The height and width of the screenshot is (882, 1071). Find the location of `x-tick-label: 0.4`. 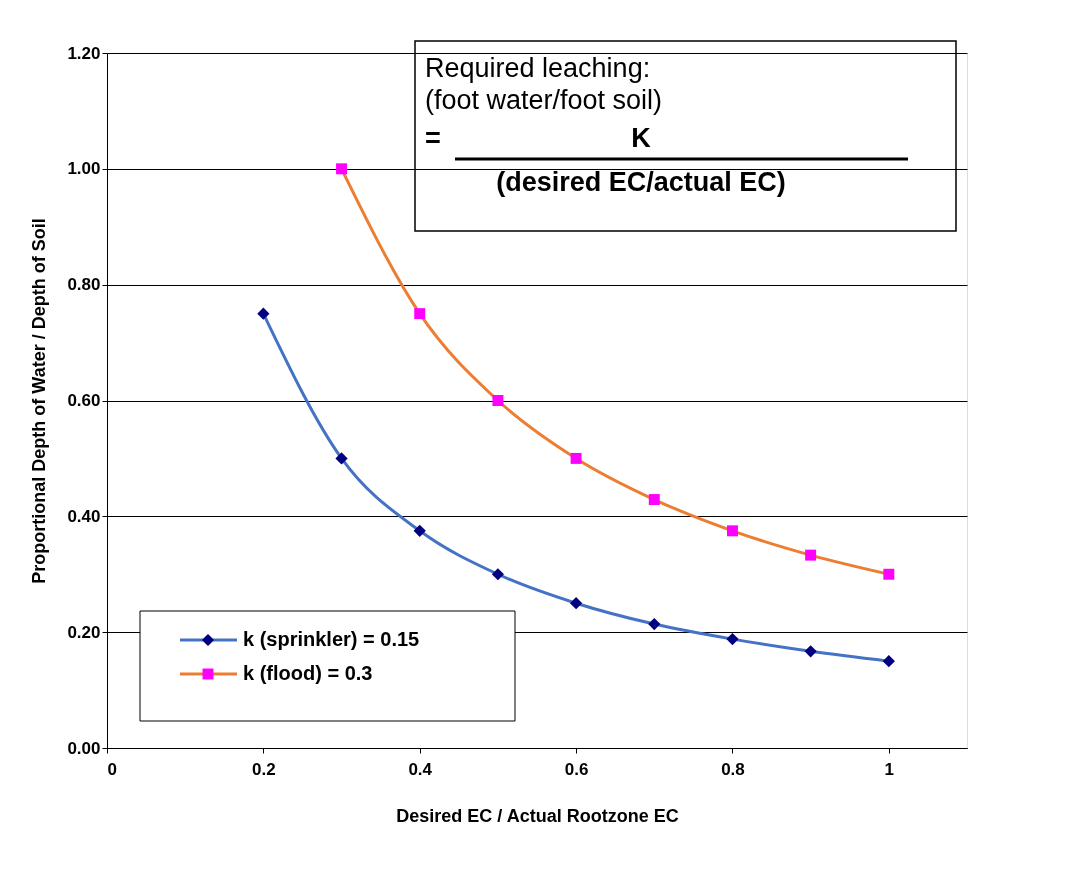

x-tick-label: 0.4 is located at coordinates (420, 769).